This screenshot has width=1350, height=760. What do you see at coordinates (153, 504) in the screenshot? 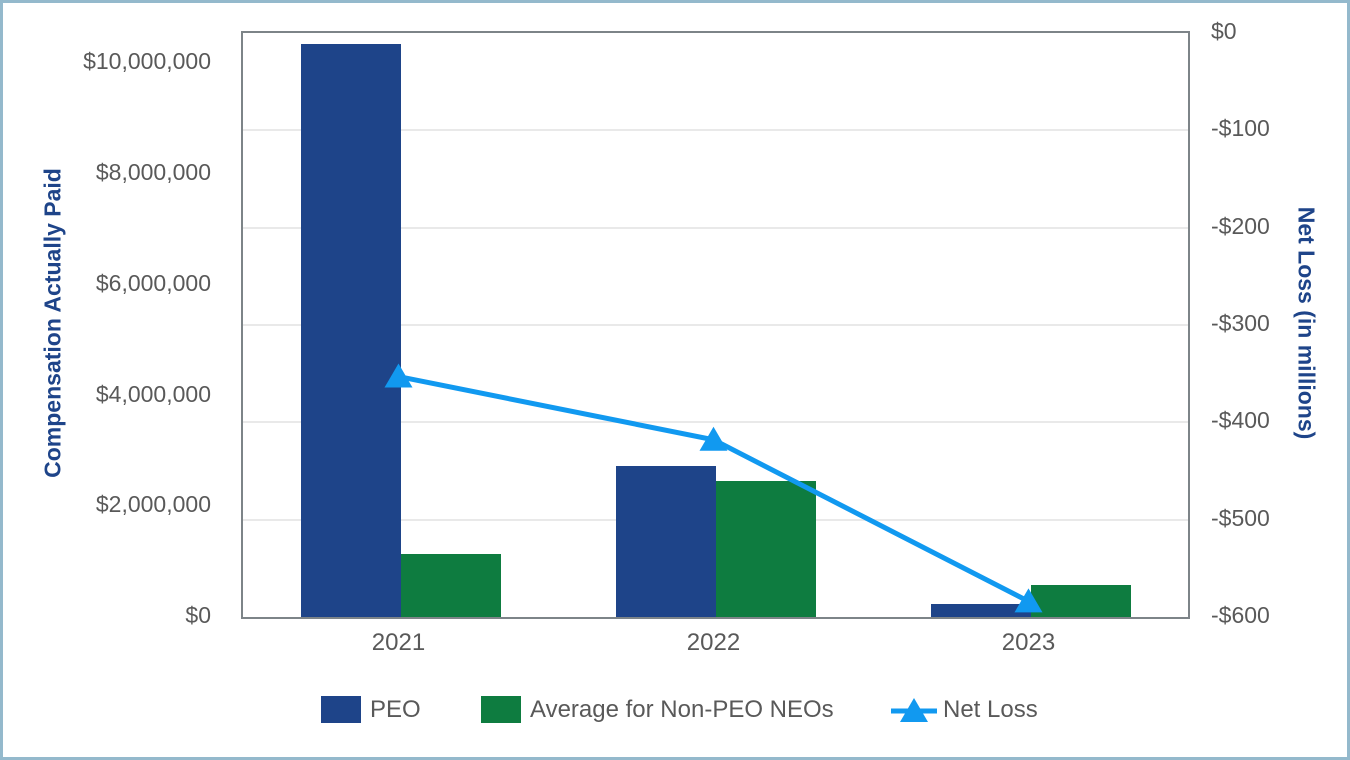
I see `left-axis-tick-label: $2,000,000` at bounding box center [153, 504].